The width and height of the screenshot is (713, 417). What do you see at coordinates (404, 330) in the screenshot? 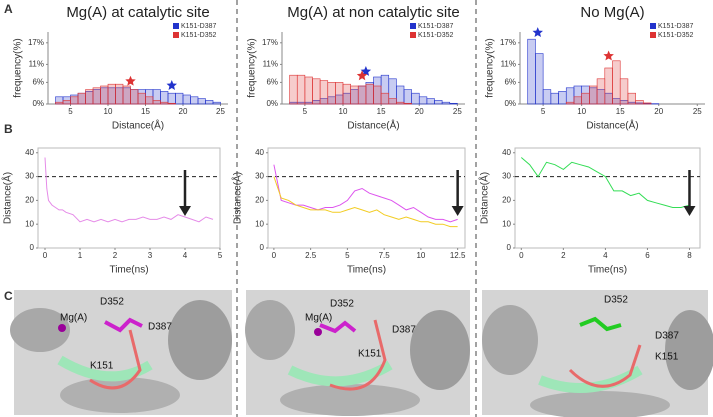
I see `structure-label: D387` at bounding box center [404, 330].